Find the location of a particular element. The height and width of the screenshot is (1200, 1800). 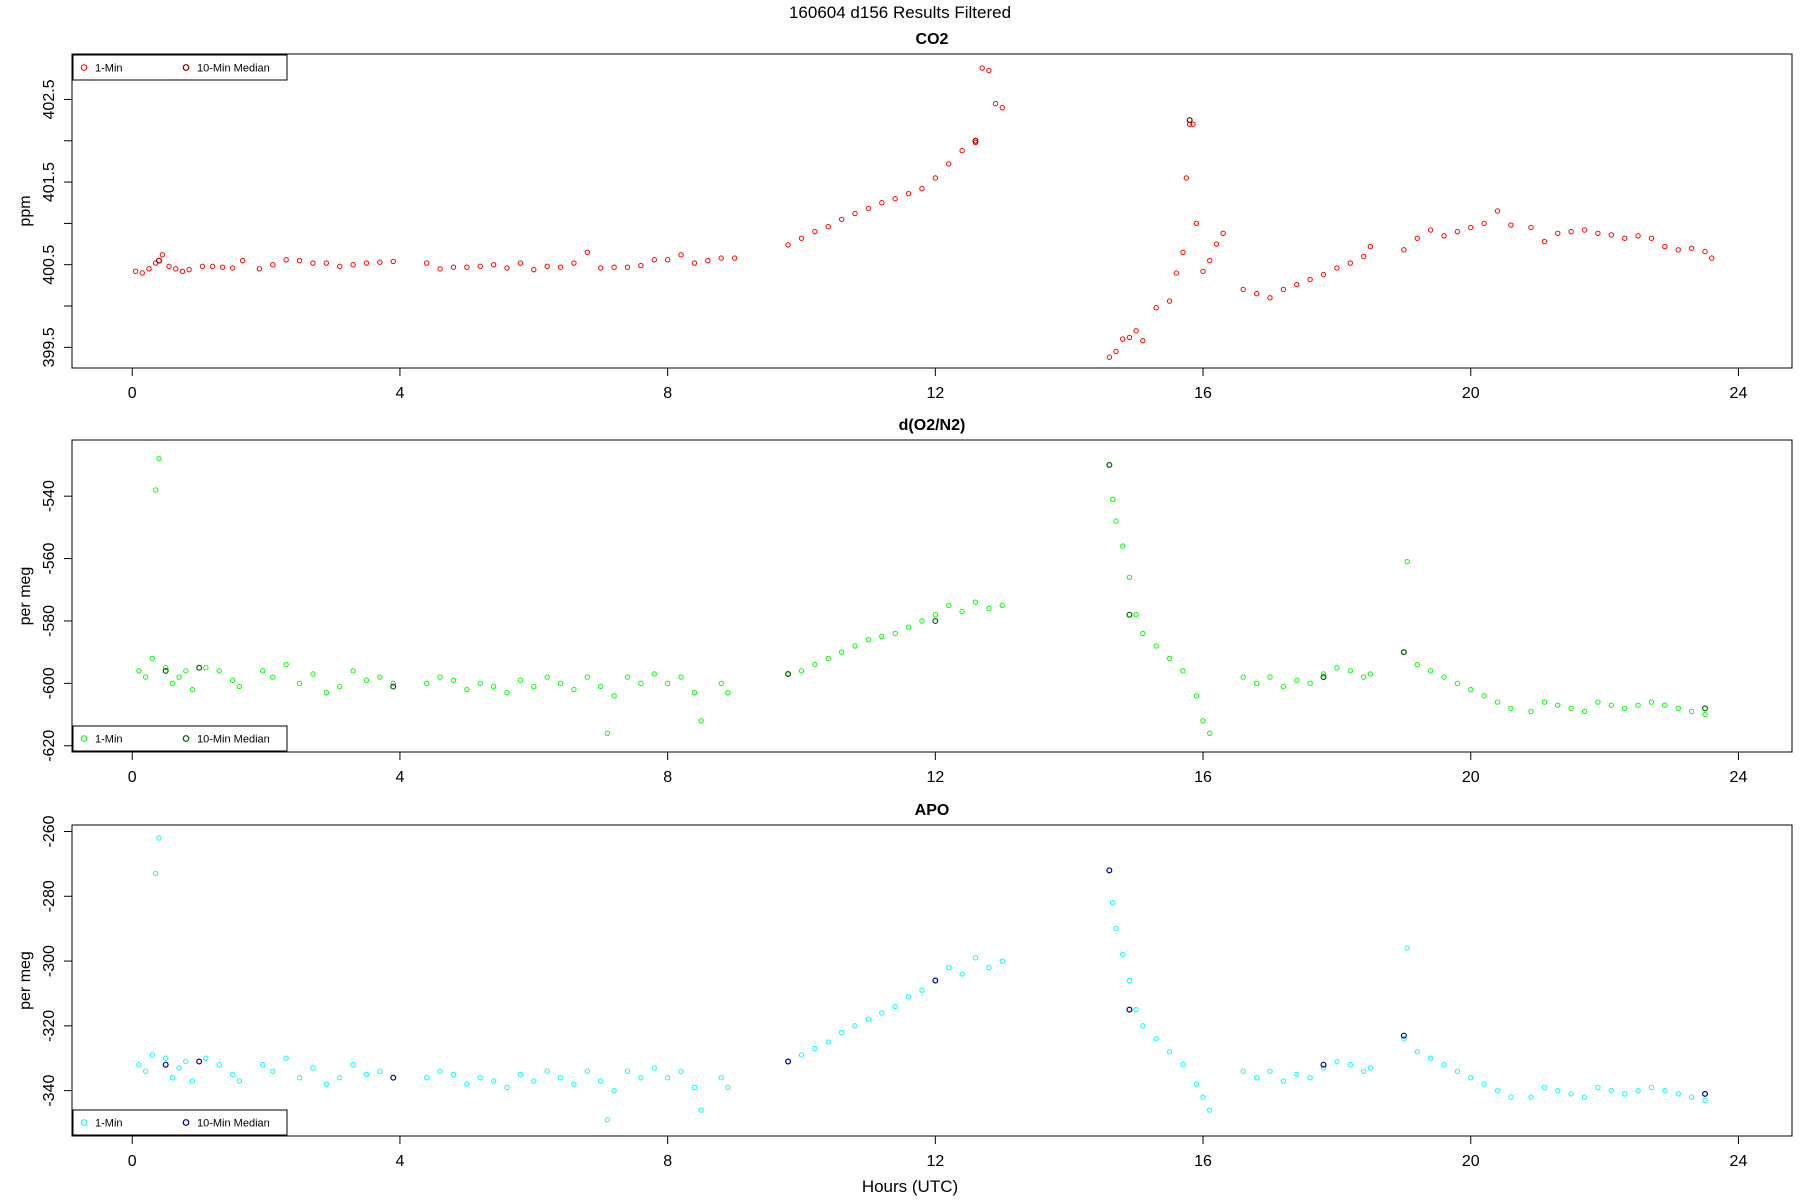

apo-x-tick-label: 20 is located at coordinates (1471, 1161).